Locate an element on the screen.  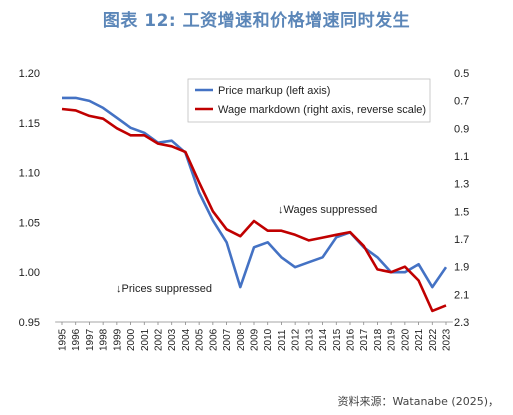
left-tick-label: 0.95 is located at coordinates (29, 323).